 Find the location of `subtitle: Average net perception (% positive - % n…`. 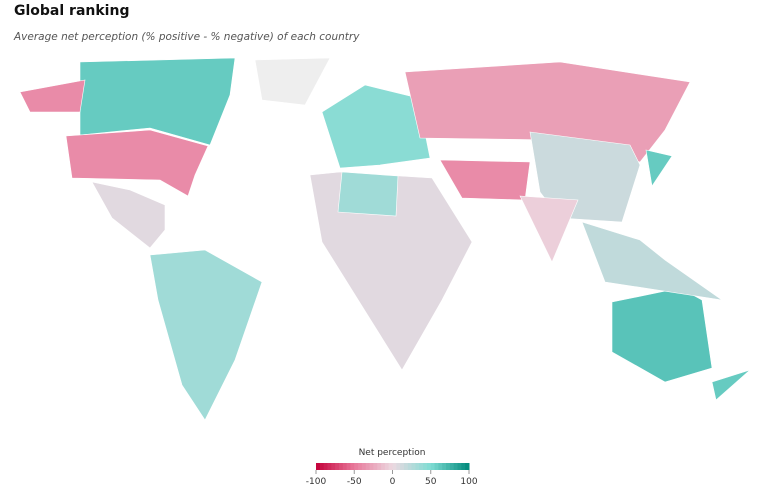

subtitle: Average net perception (% positive - % n… is located at coordinates (186, 37).